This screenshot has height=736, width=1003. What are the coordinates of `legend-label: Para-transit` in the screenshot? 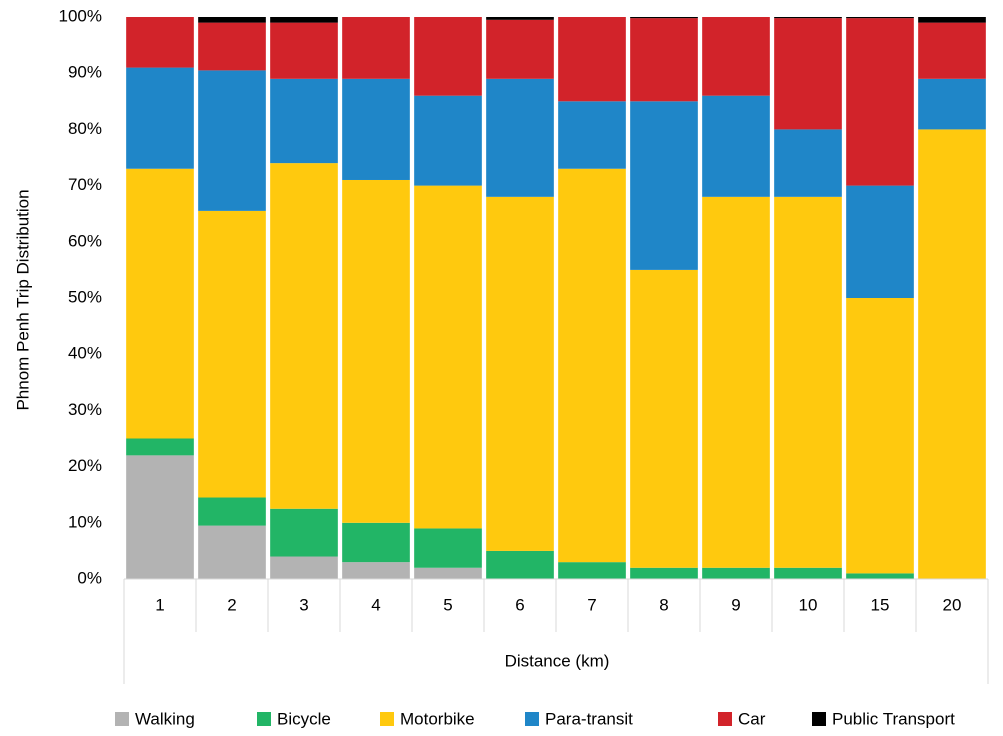 It's located at (589, 718).